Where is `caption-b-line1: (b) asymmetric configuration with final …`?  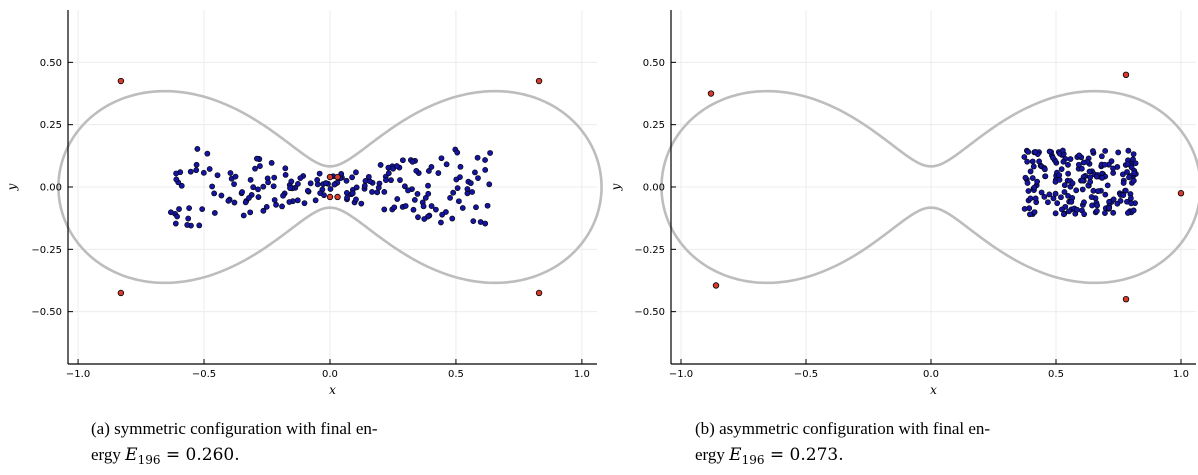 caption-b-line1: (b) asymmetric configuration with final … is located at coordinates (843, 428).